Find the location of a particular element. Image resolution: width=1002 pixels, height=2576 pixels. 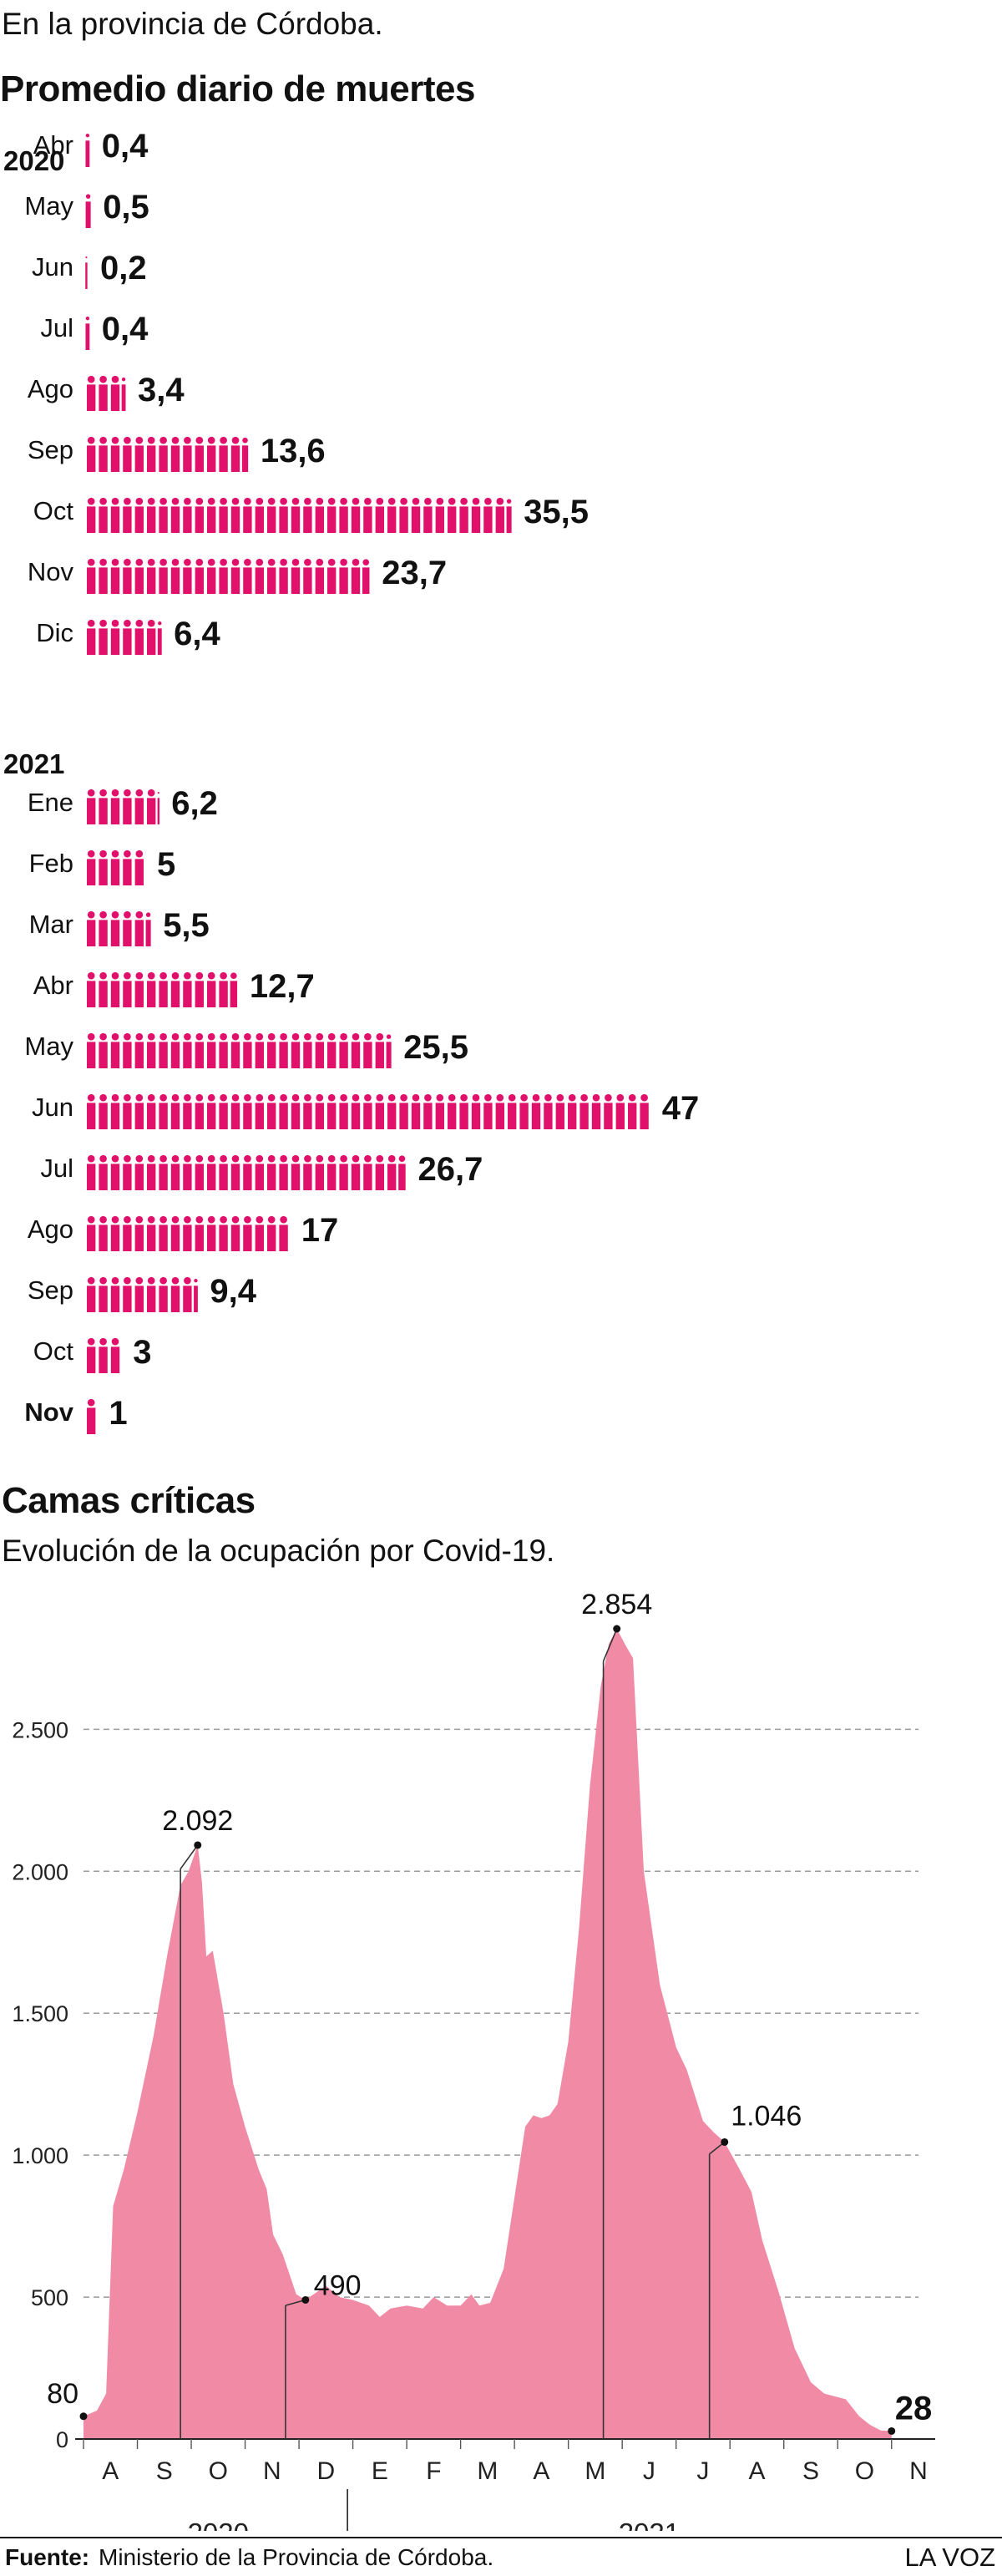

annotation-label: 490 is located at coordinates (338, 2285).